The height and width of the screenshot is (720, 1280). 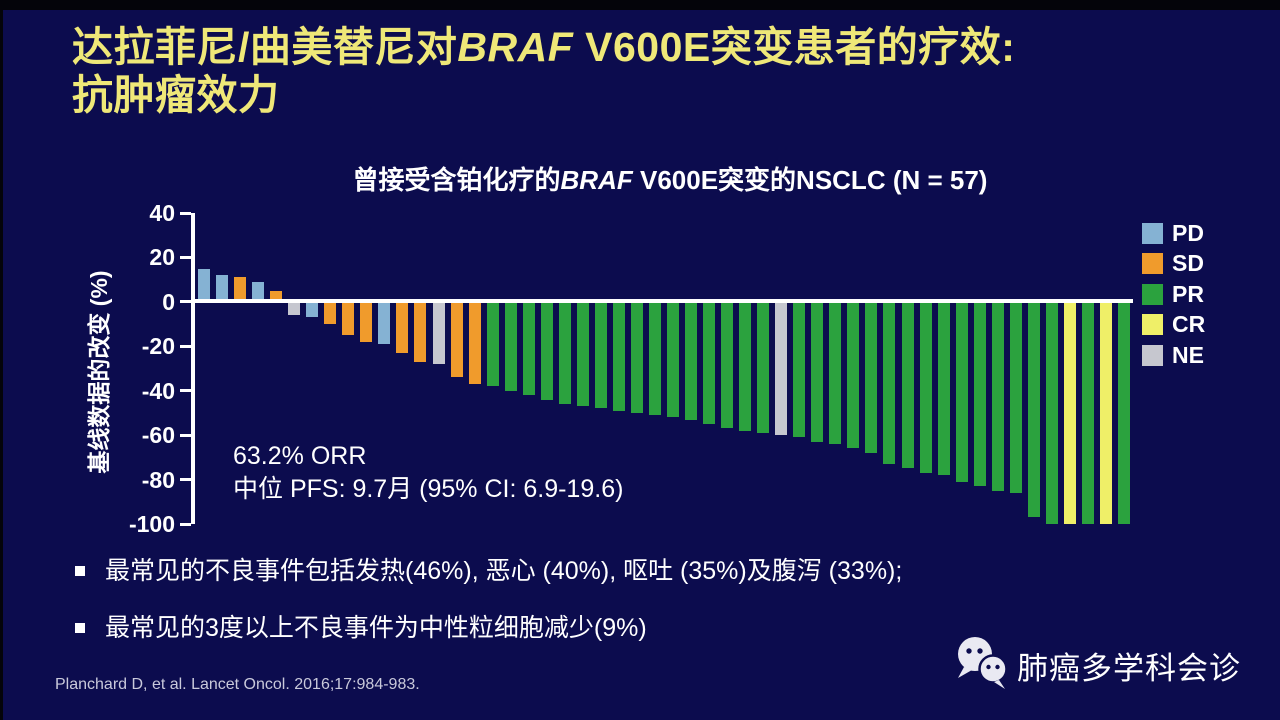 I want to click on bullet-item: 最常见的3度以上不良事件为中性粒细胞减少(9%), so click(x=625, y=628).